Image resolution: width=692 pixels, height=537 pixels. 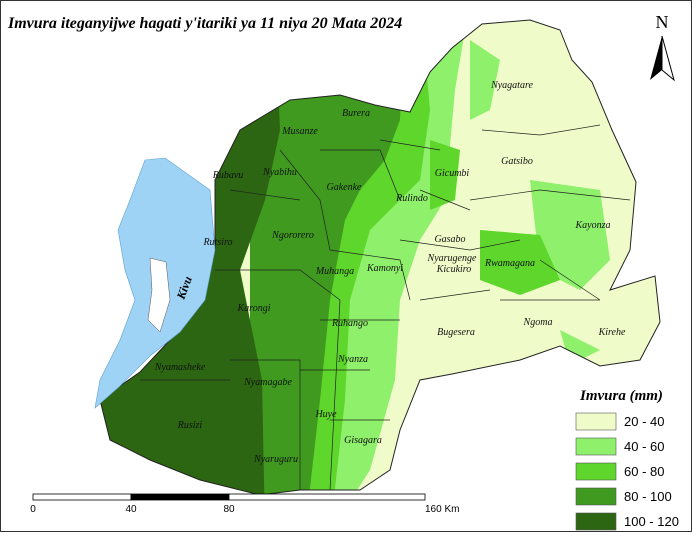 I want to click on district-label: Kicukiro, so click(x=454, y=269).